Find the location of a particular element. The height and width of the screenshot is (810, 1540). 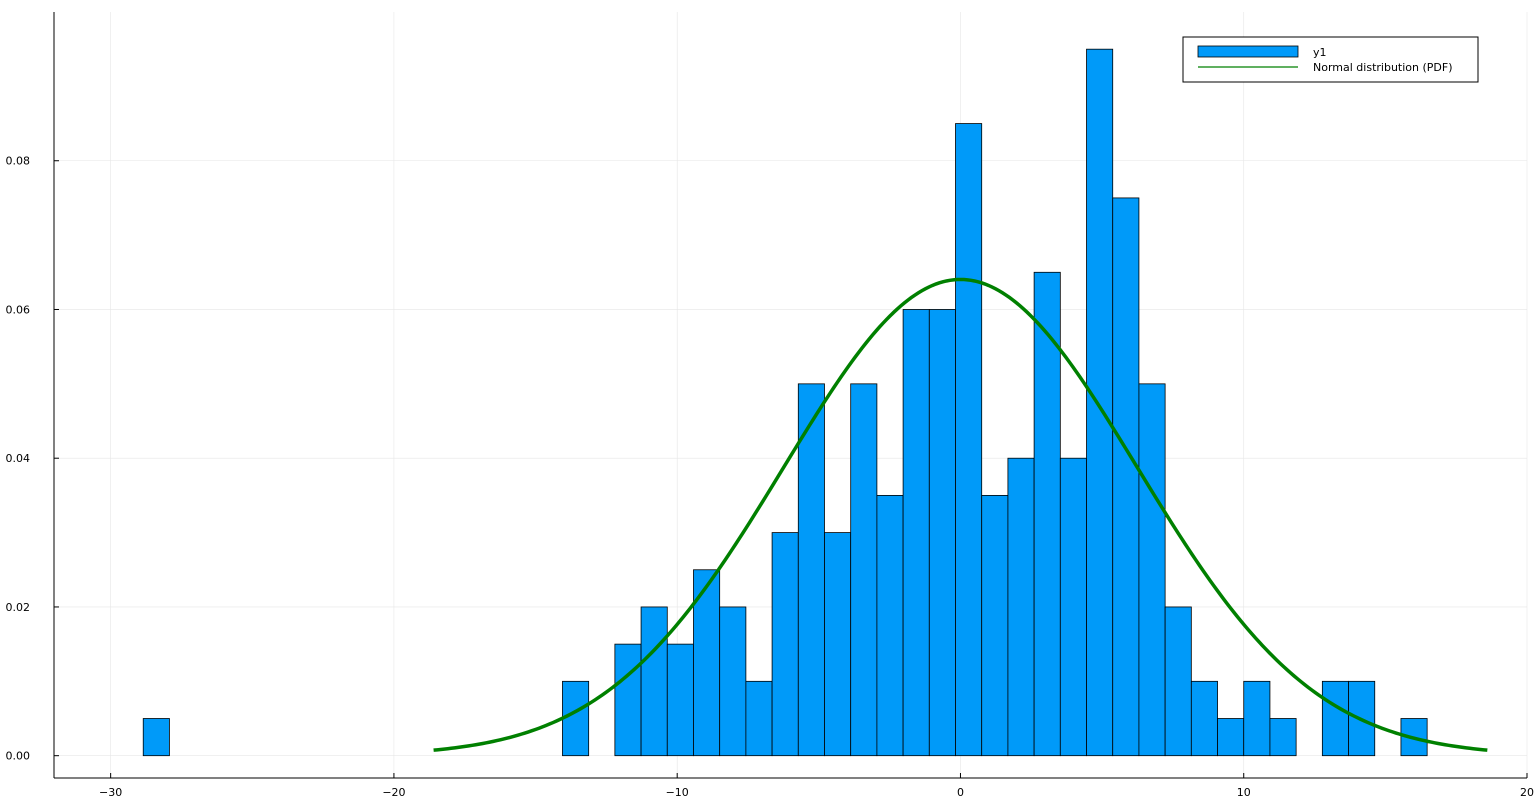

legend-box is located at coordinates (1330, 59).